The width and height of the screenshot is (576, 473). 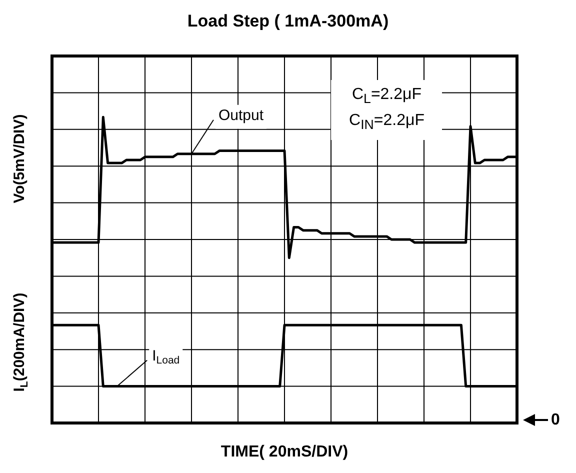 I want to click on x-axis-title: TIME( 20mS/DIV), so click(x=284, y=451).